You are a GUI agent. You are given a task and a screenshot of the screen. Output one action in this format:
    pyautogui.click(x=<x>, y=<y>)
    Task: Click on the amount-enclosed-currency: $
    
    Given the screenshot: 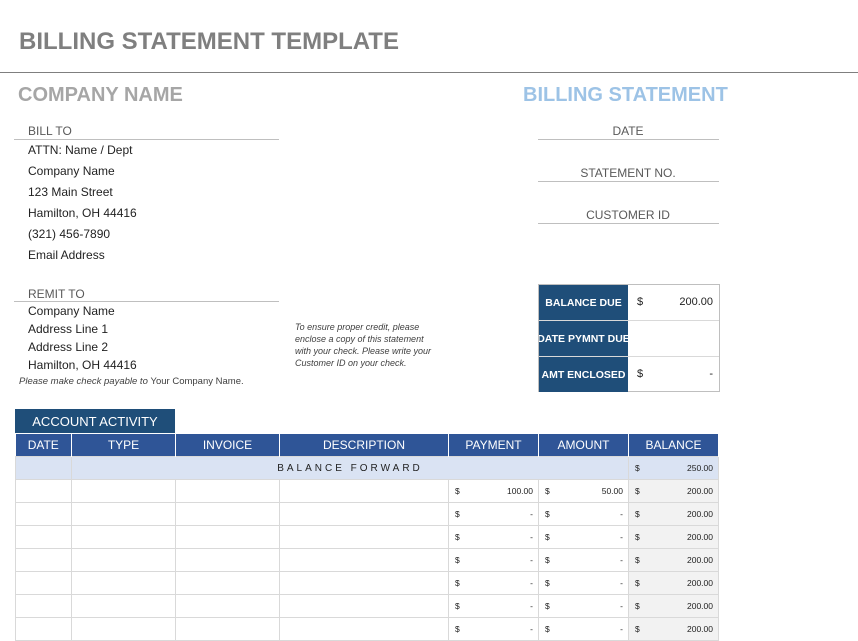 What is the action you would take?
    pyautogui.click(x=640, y=374)
    